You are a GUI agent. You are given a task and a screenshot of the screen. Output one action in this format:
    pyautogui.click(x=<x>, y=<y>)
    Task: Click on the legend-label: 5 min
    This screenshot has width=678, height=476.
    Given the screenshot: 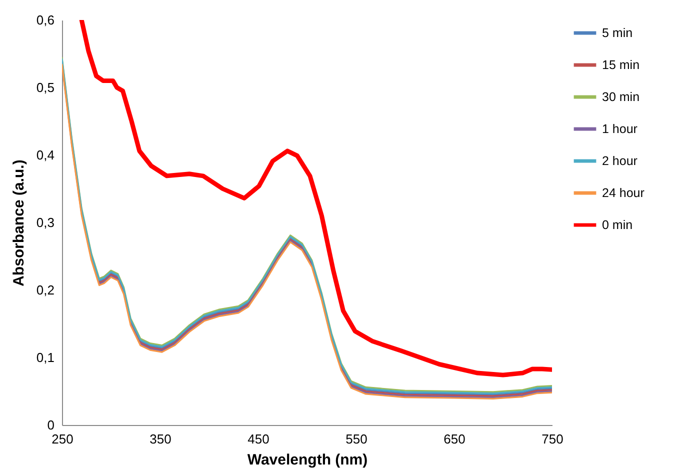 What is the action you would take?
    pyautogui.click(x=617, y=33)
    